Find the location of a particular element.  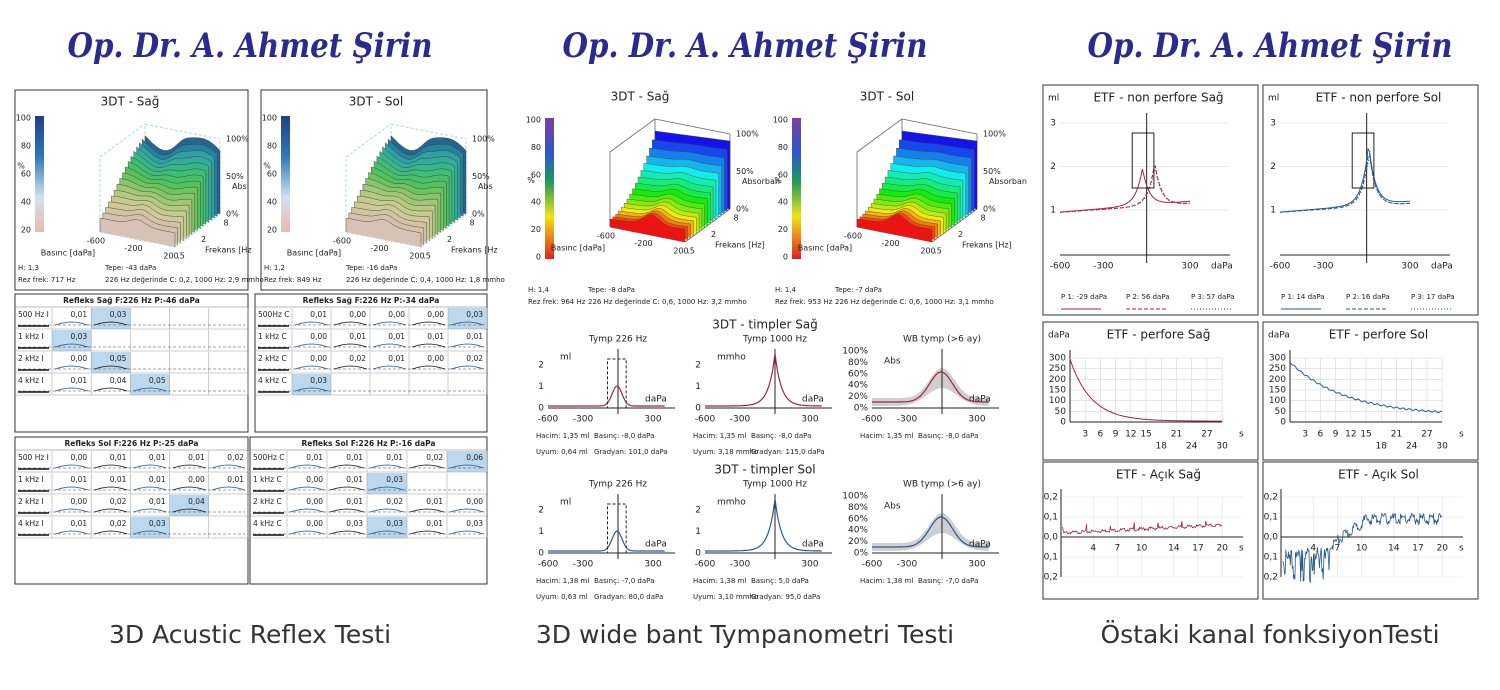

y-unit: ml is located at coordinates (565, 503).